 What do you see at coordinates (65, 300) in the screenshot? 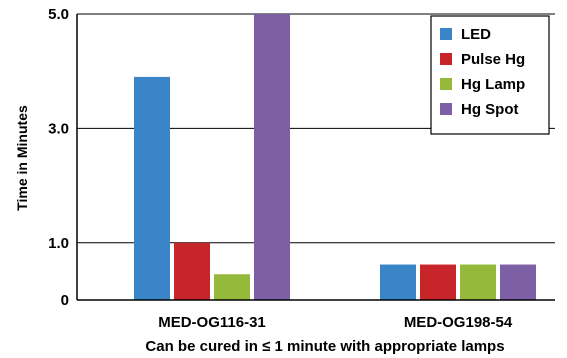
I see `y-tick-label: 0` at bounding box center [65, 300].